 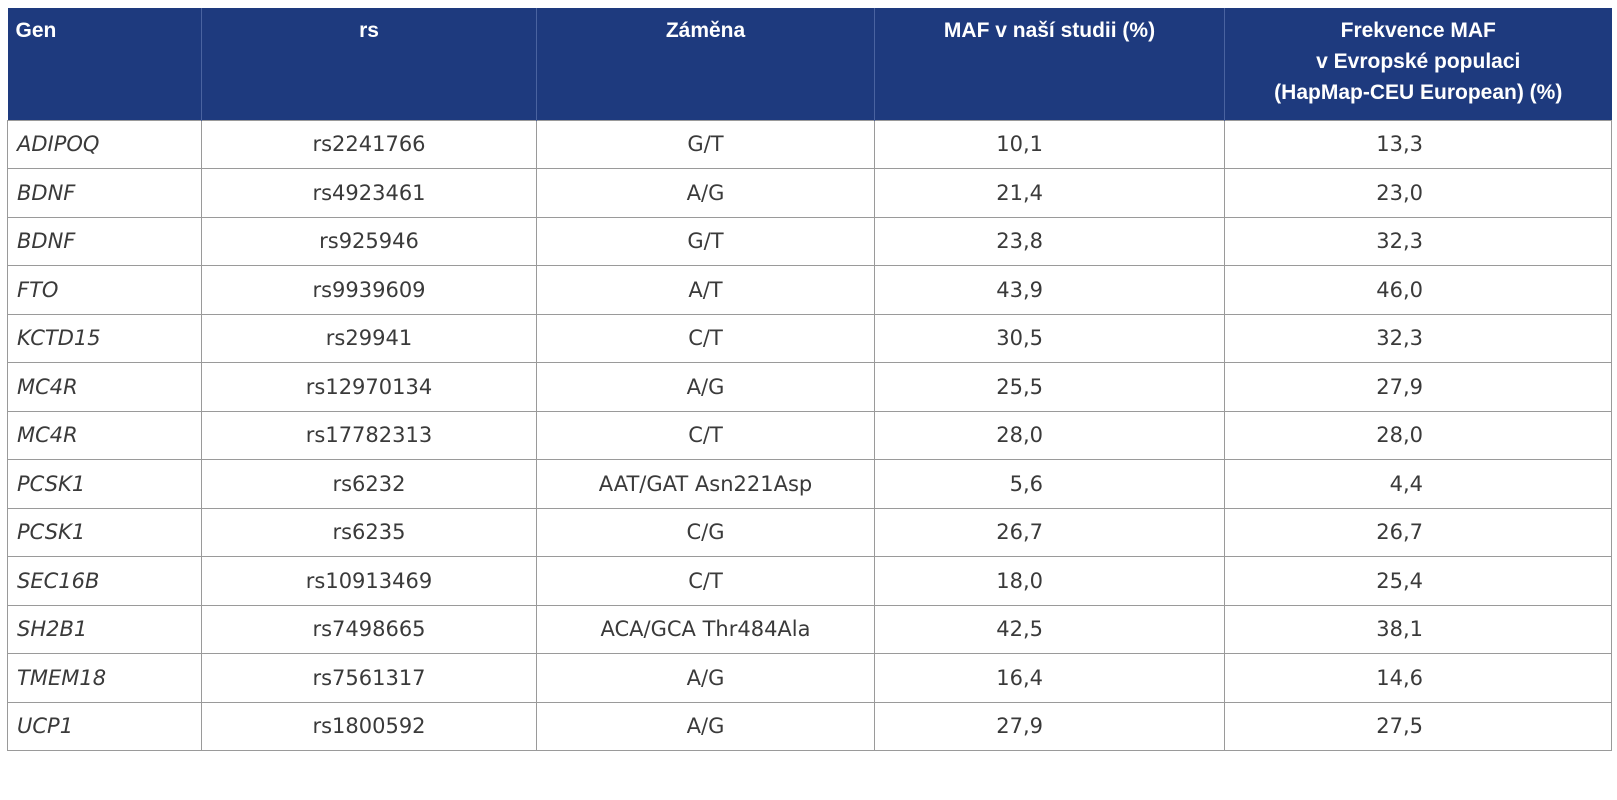 I want to click on header-gen: Gen, so click(x=104, y=64).